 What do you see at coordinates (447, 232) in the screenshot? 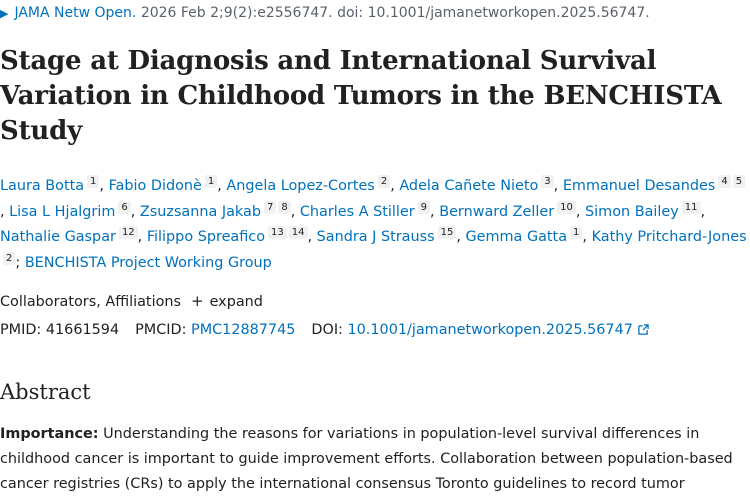
I see `affiliation-number: 15` at bounding box center [447, 232].